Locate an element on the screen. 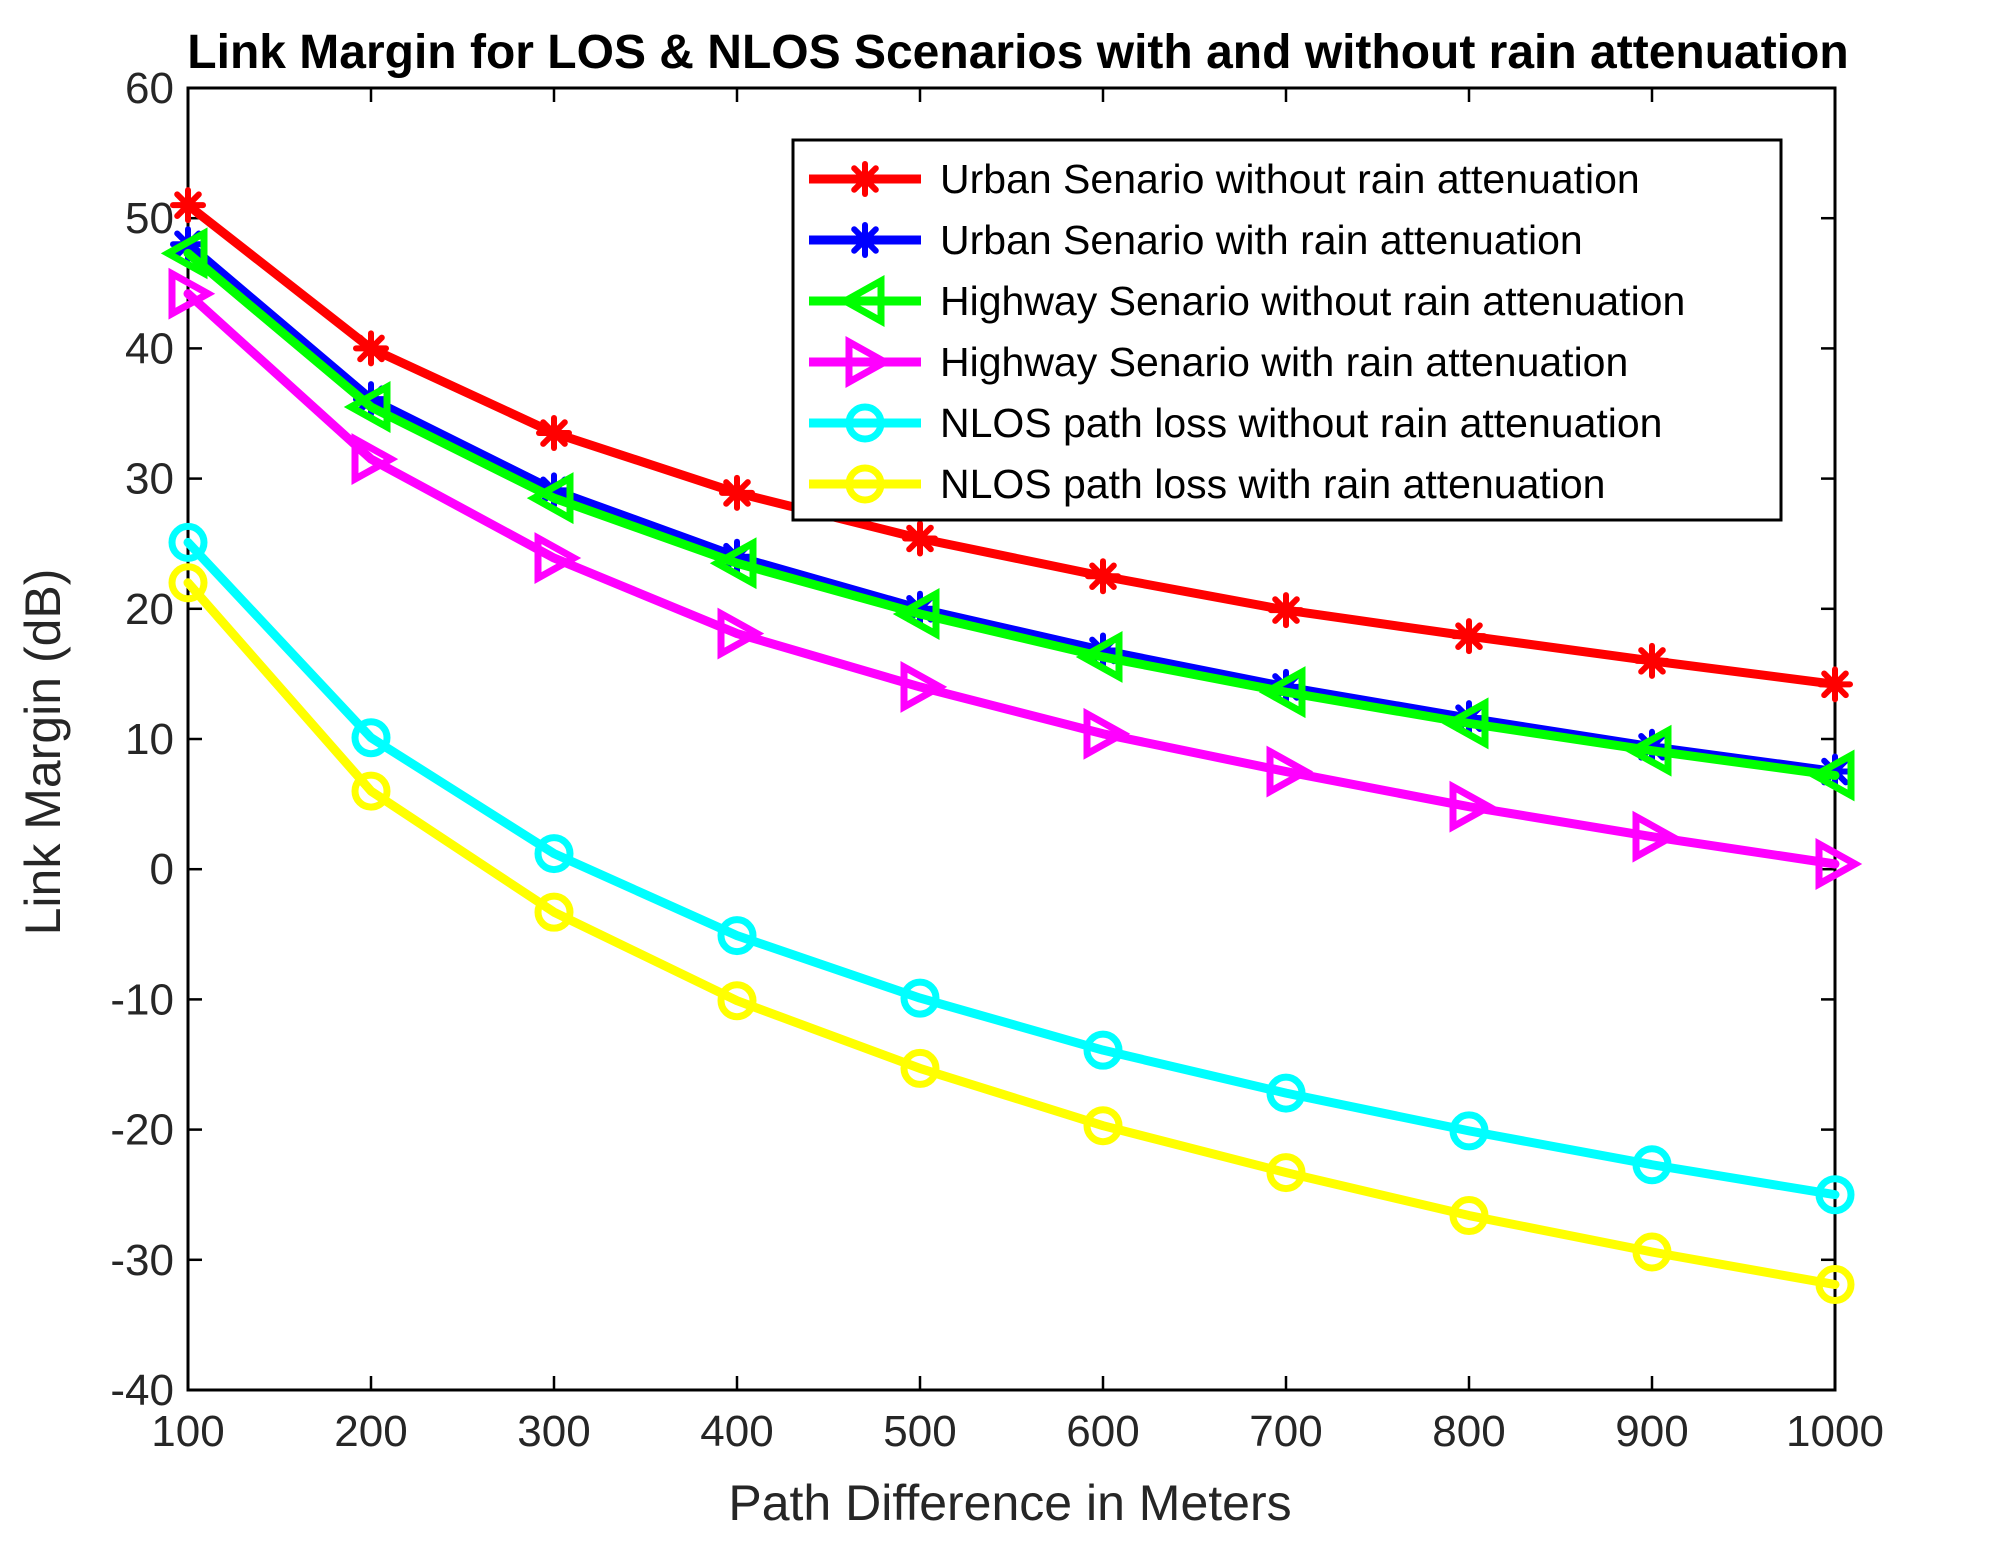 This screenshot has width=1991, height=1544. y-tick-label: -30 is located at coordinates (142, 1260).